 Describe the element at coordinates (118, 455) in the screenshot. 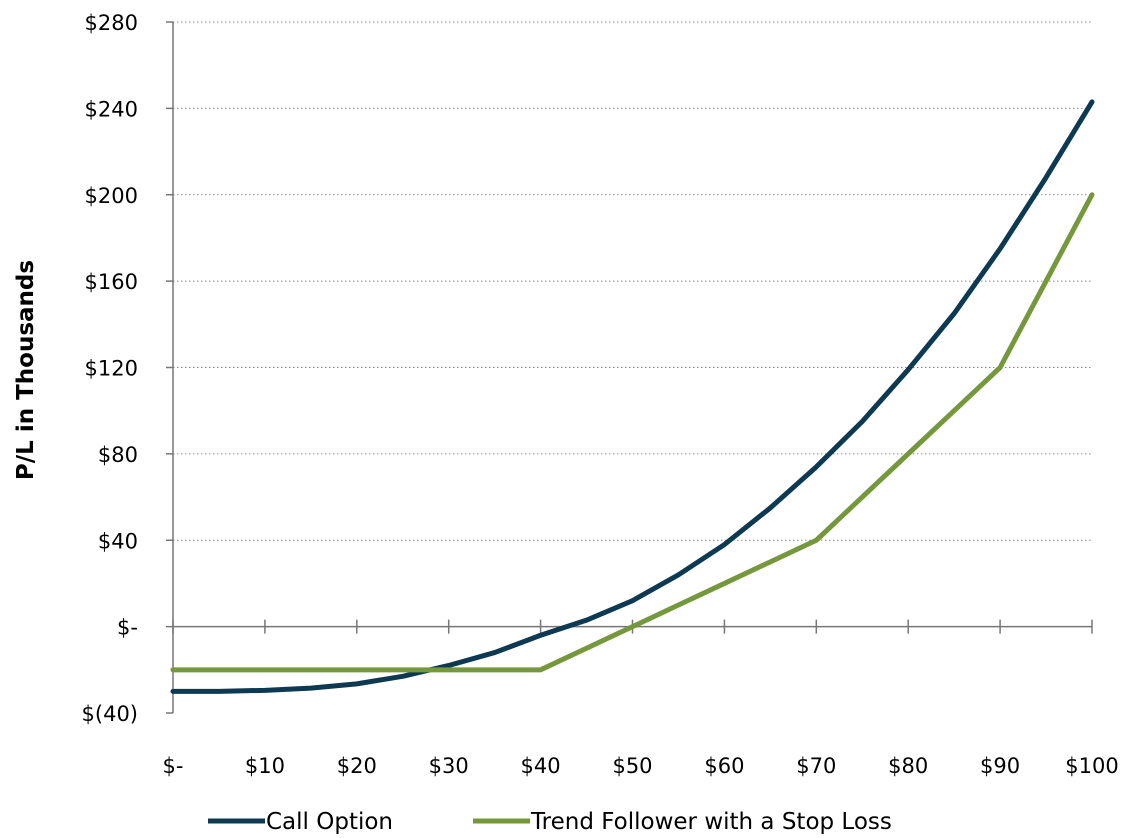

I see `y-tick-label: $80` at that location.